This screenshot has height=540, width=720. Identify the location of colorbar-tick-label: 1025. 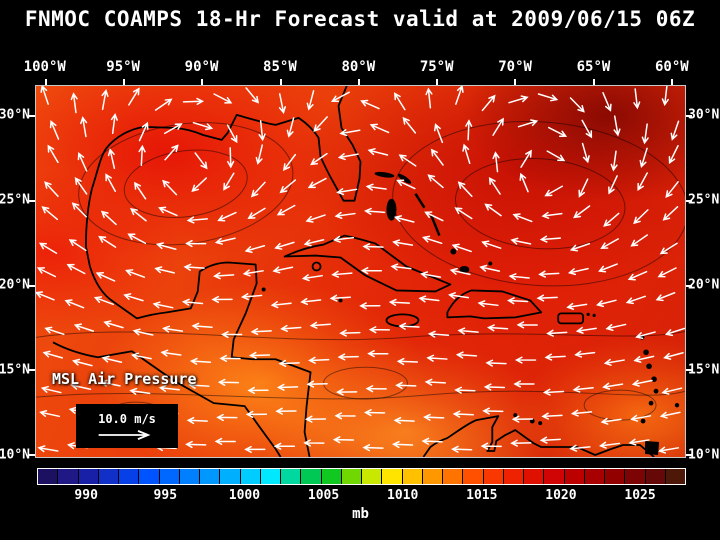
(640, 495).